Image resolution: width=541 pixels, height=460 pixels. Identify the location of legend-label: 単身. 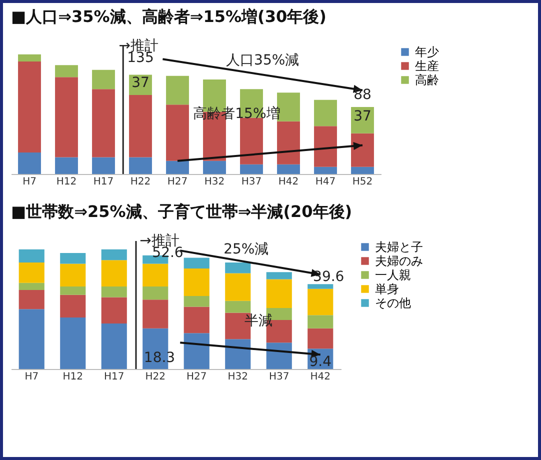
(387, 289).